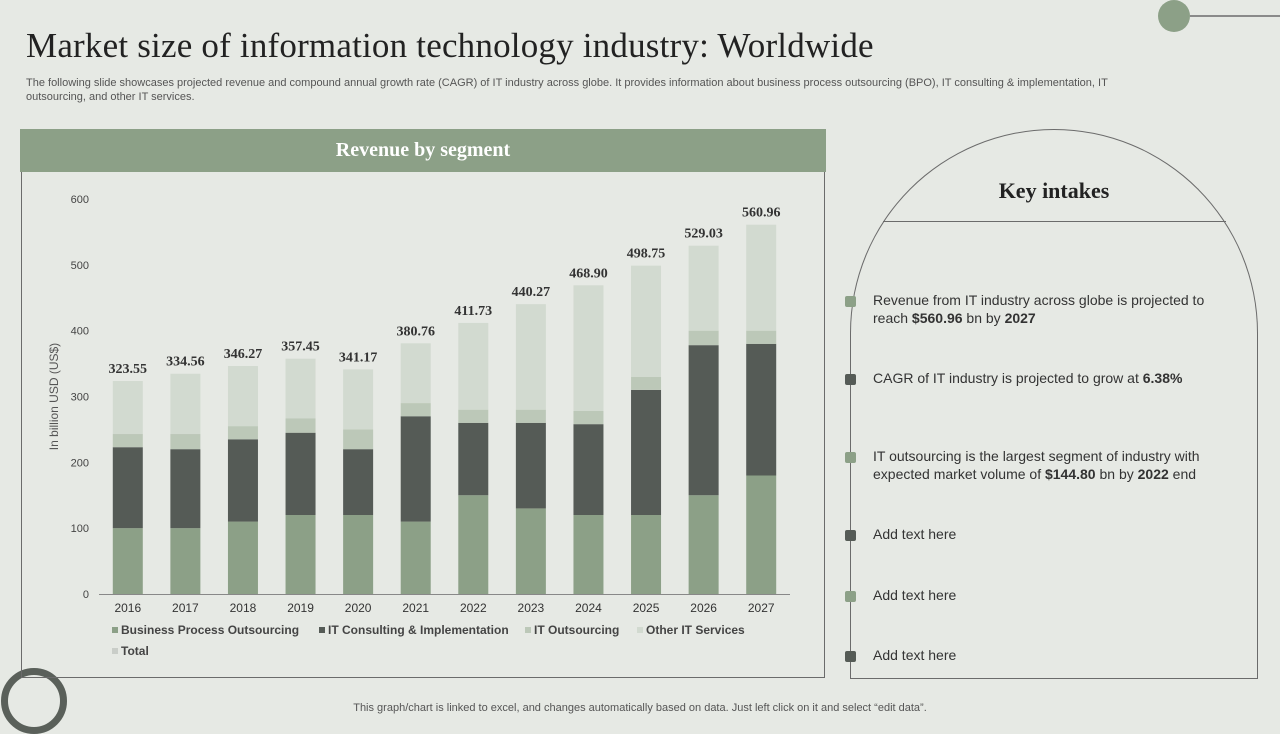 This screenshot has height=734, width=1280. I want to click on intake-text-part: end, so click(1182, 474).